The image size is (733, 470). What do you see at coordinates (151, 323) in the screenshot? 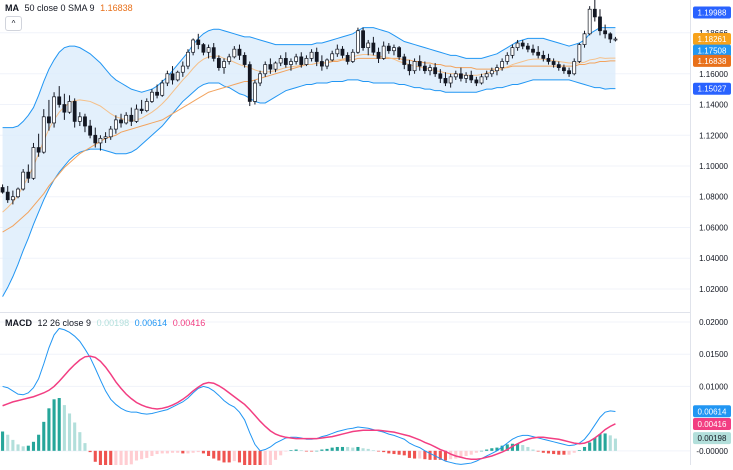
I see `macd-legend-macd-value: 0.00614` at bounding box center [151, 323].